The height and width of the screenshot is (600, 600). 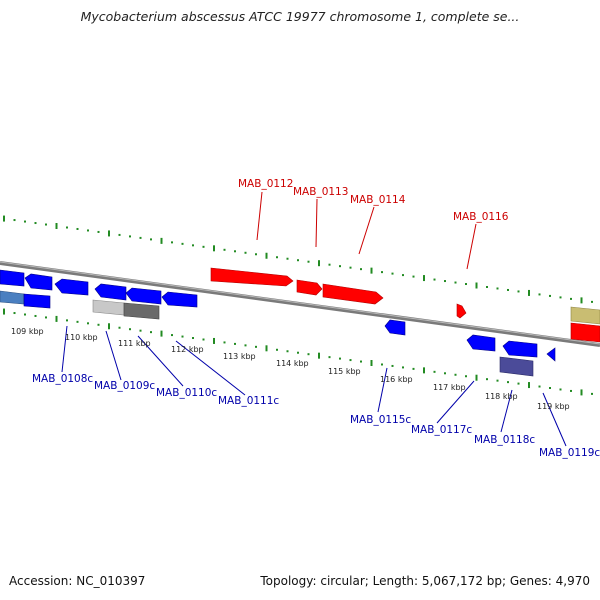 What do you see at coordinates (569, 453) in the screenshot?
I see `gene-label-reverse: MAB_0119c` at bounding box center [569, 453].